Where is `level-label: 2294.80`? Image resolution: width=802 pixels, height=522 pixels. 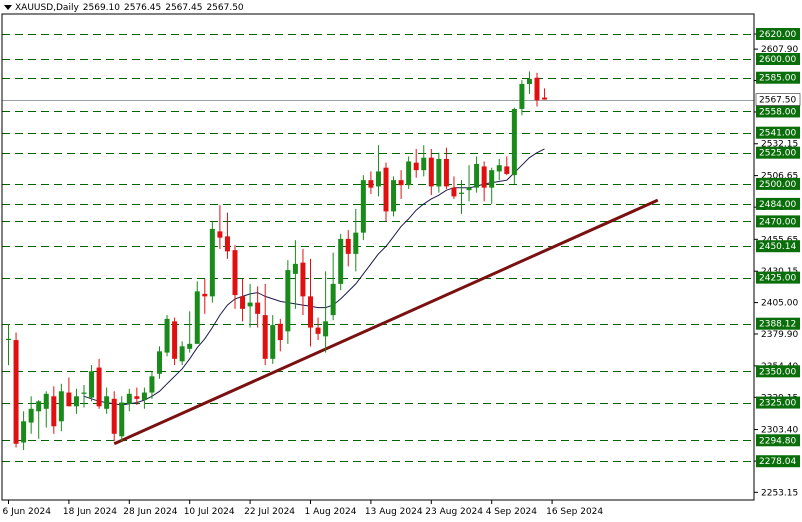 level-label: 2294.80 is located at coordinates (778, 440).